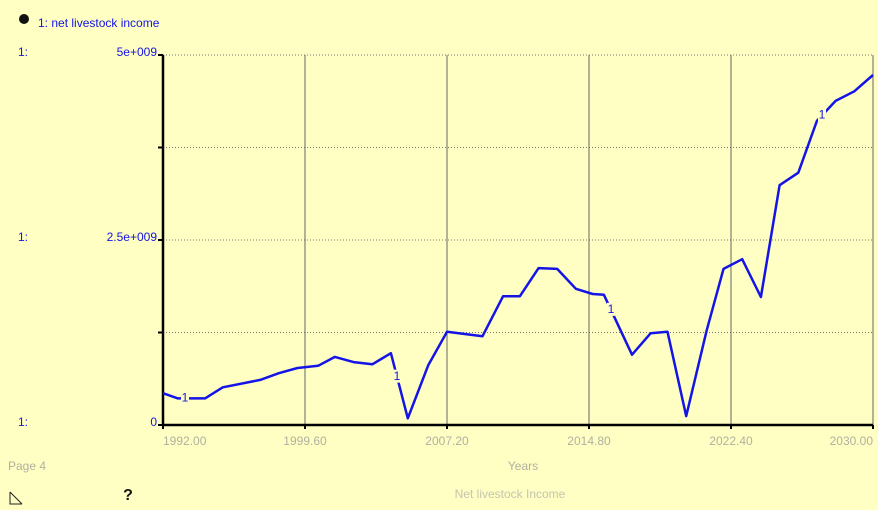  I want to click on x-tick-label: 2007.20, so click(447, 441).